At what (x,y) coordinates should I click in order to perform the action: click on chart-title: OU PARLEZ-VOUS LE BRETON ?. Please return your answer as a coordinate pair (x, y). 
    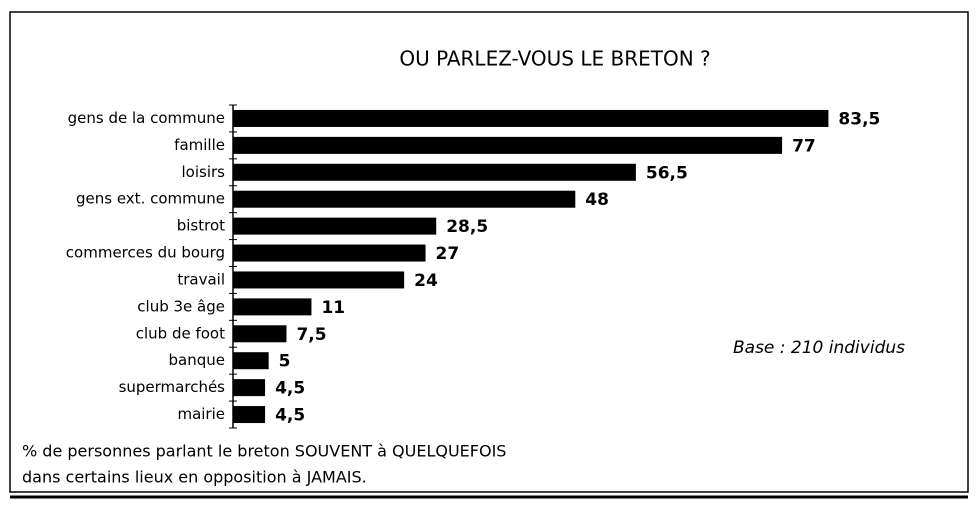
    Looking at the image, I should click on (554, 59).